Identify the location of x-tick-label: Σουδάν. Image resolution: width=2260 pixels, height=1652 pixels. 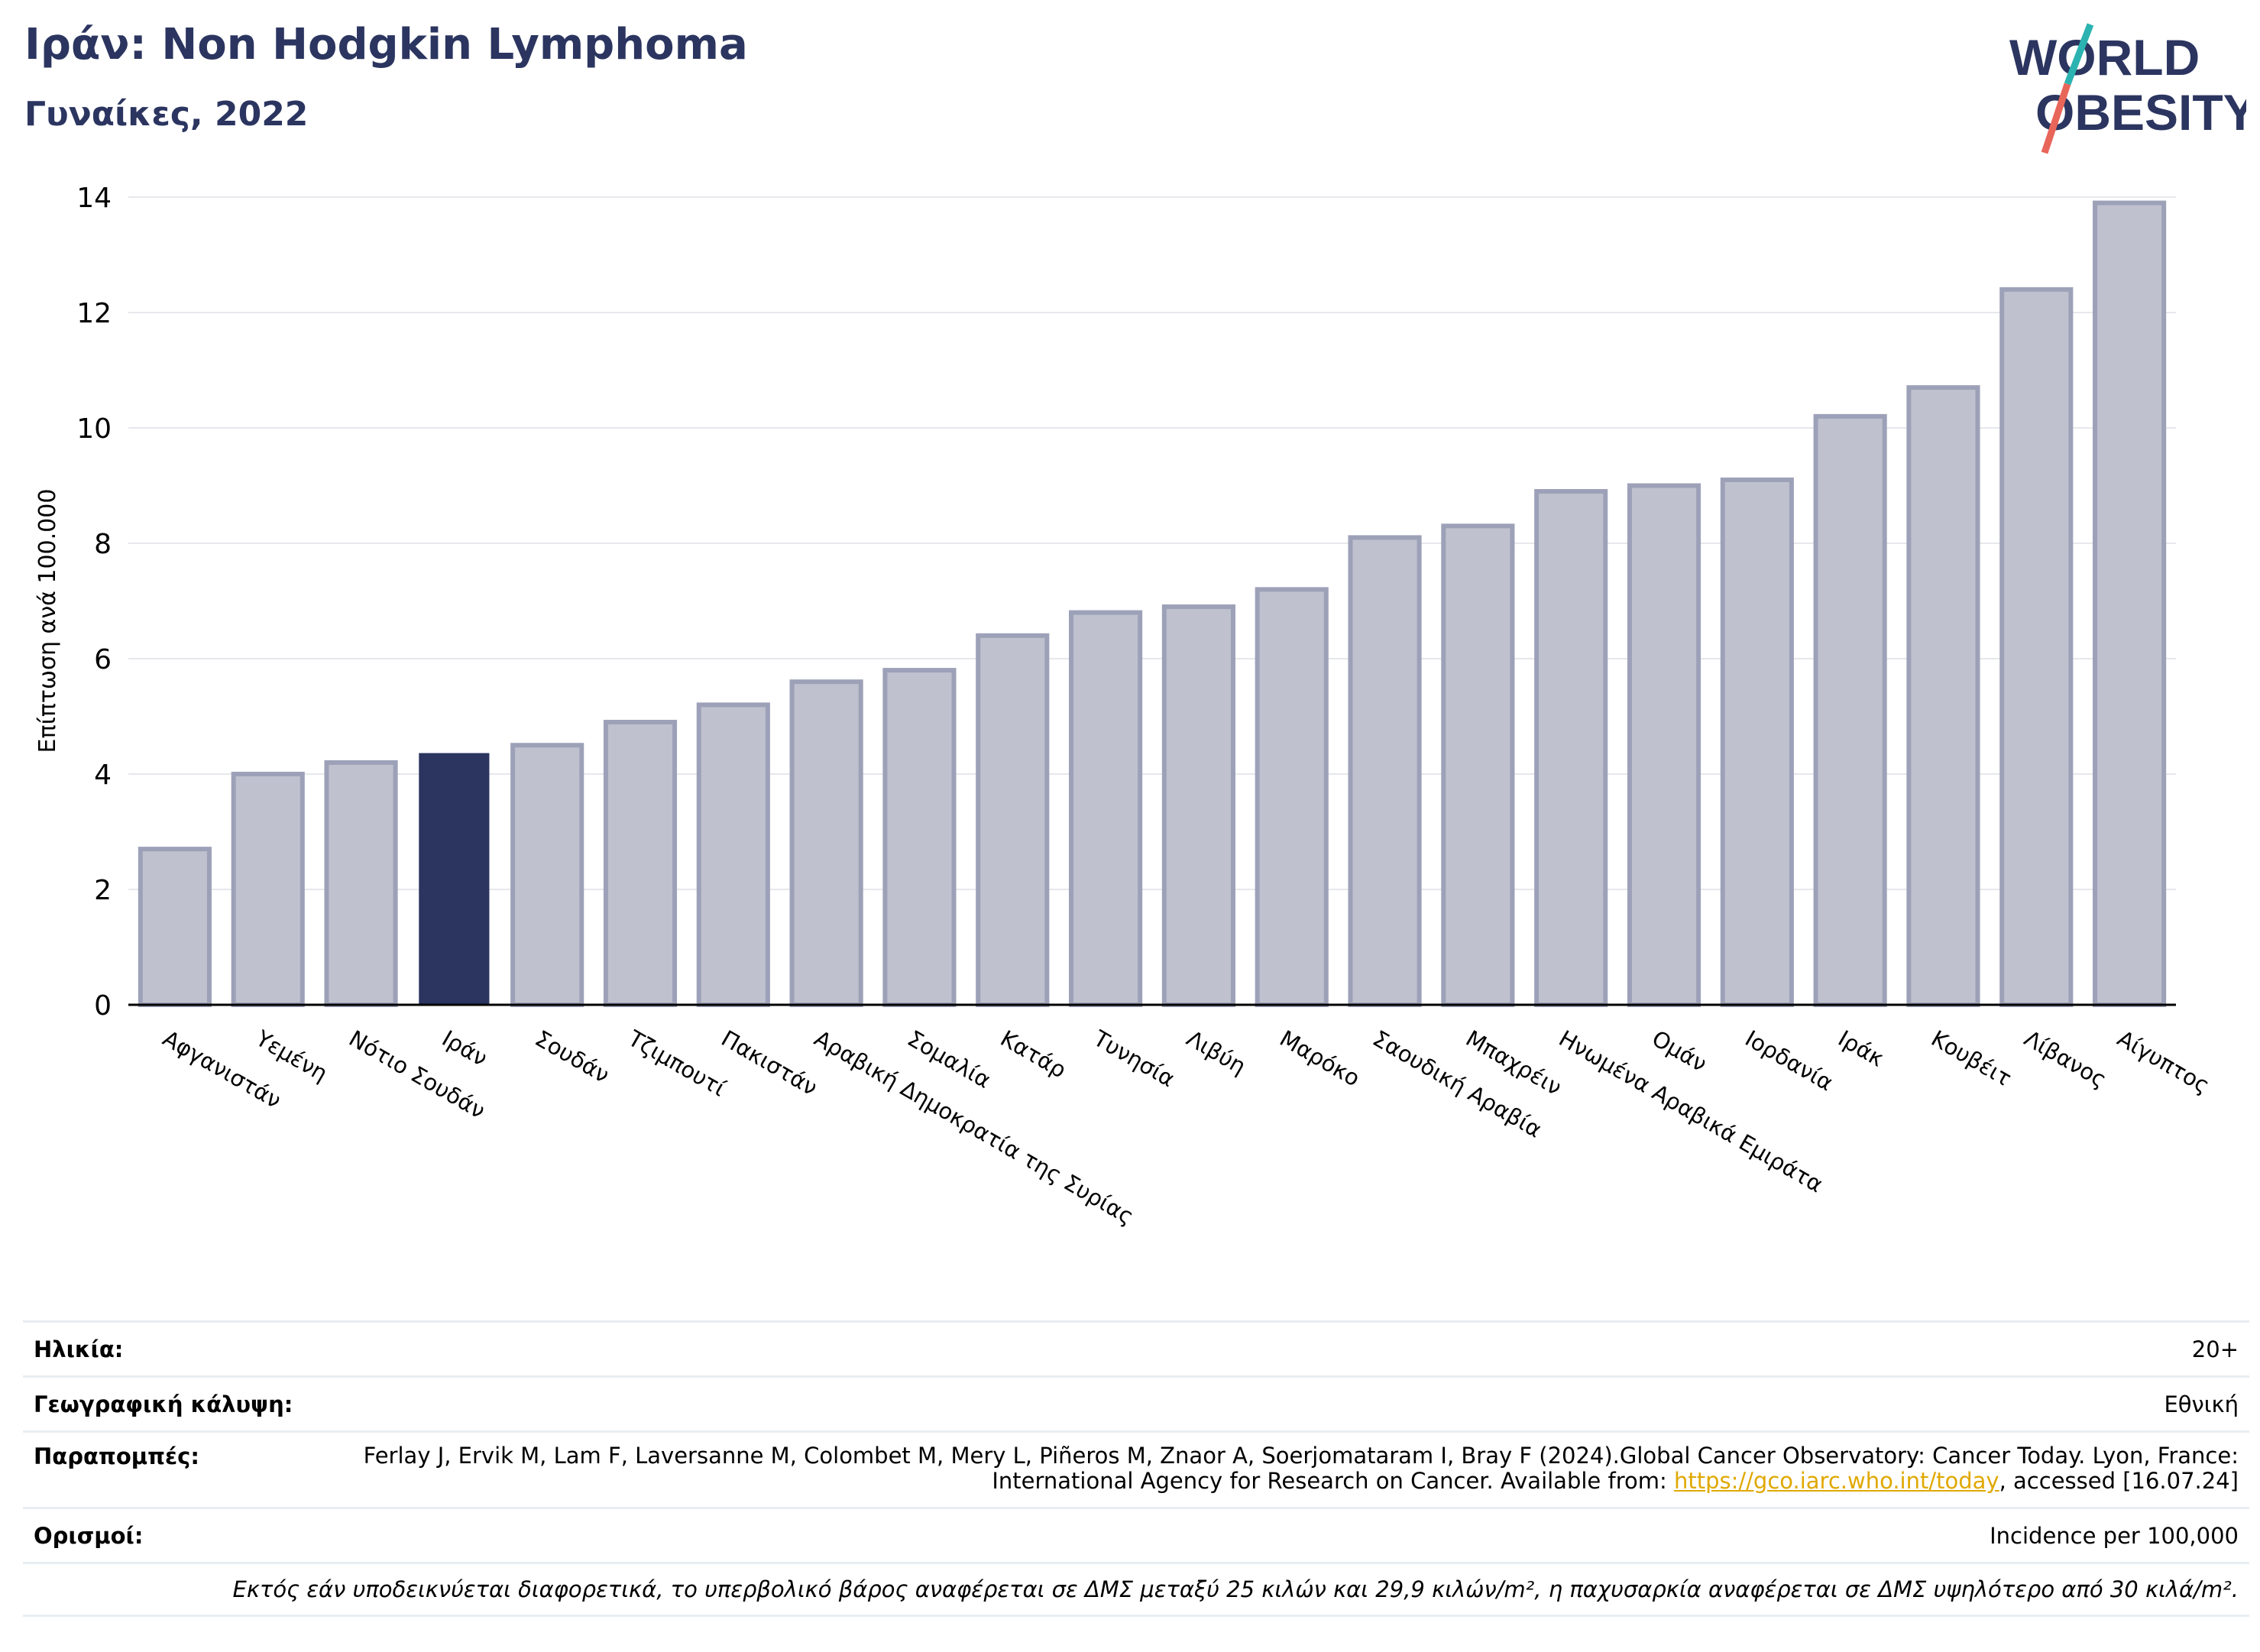
(572, 1056).